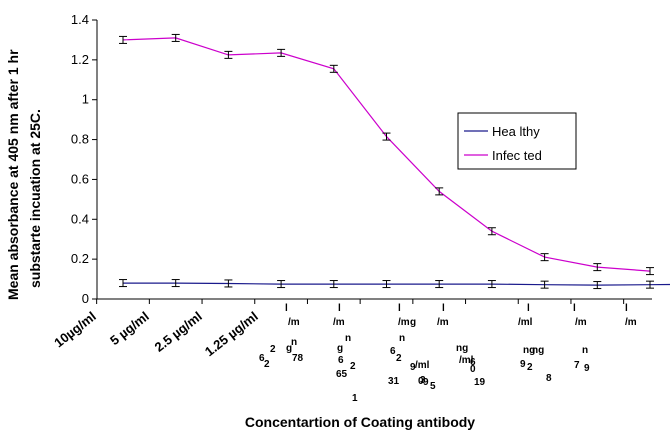 The width and height of the screenshot is (670, 432). I want to click on y-tick-label: 0.2, so click(80, 258).